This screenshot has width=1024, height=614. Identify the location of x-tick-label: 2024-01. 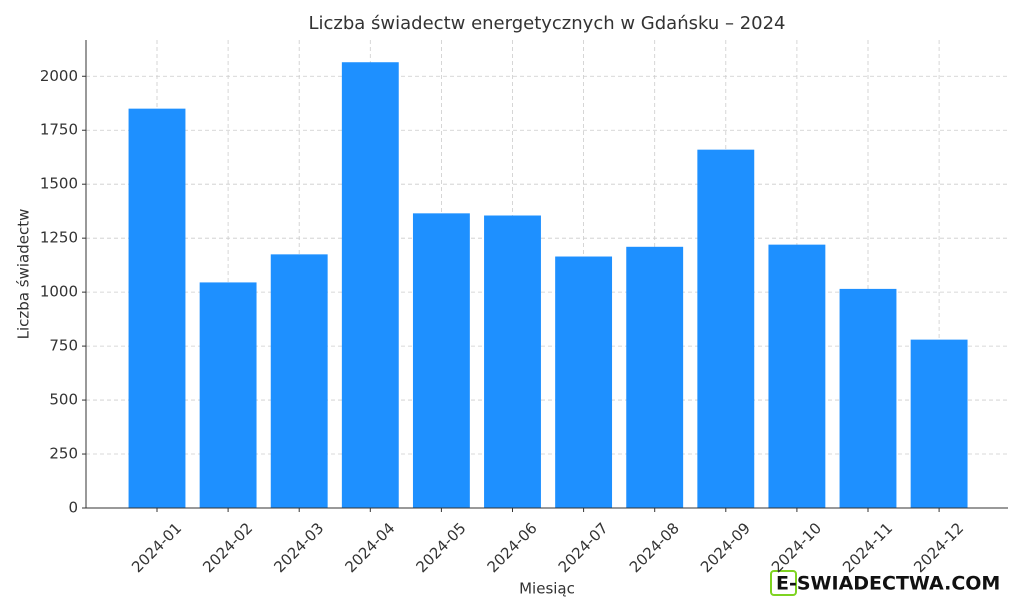
(156, 547).